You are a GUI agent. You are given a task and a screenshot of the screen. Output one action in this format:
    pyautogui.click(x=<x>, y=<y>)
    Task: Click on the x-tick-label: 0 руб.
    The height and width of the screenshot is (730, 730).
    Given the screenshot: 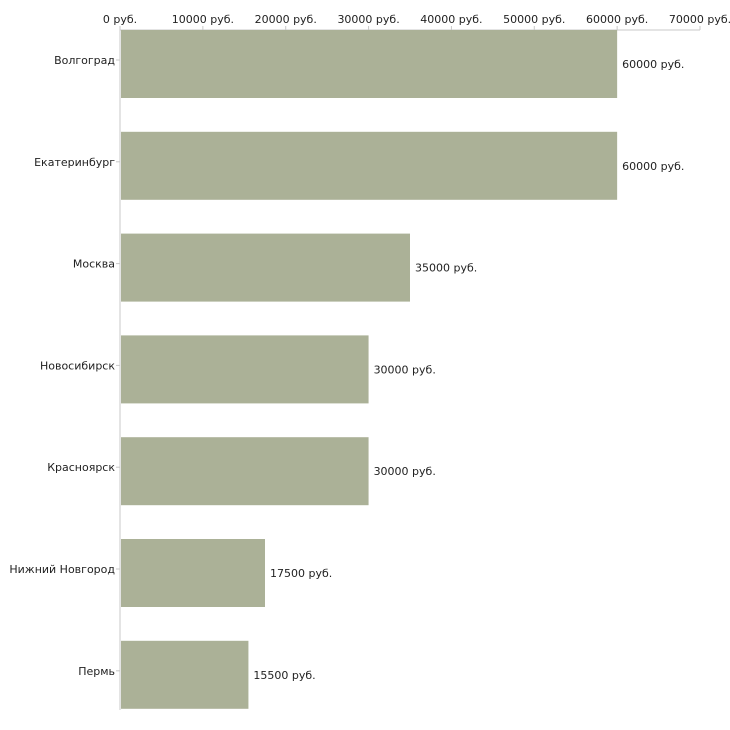 What is the action you would take?
    pyautogui.click(x=120, y=19)
    